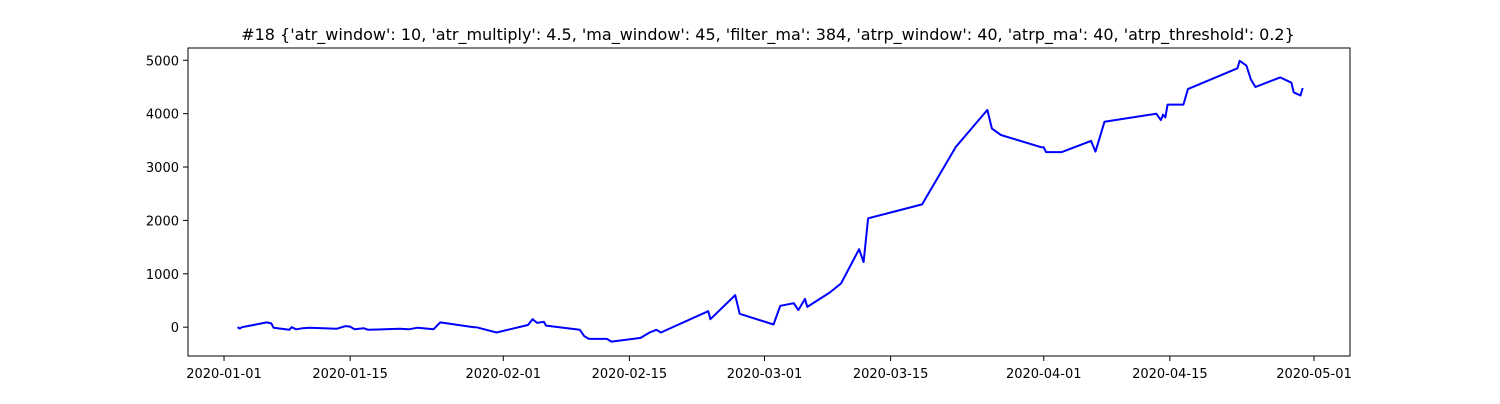 Image resolution: width=1500 pixels, height=404 pixels. What do you see at coordinates (1314, 374) in the screenshot?
I see `x-tick-label: 2020-05-01` at bounding box center [1314, 374].